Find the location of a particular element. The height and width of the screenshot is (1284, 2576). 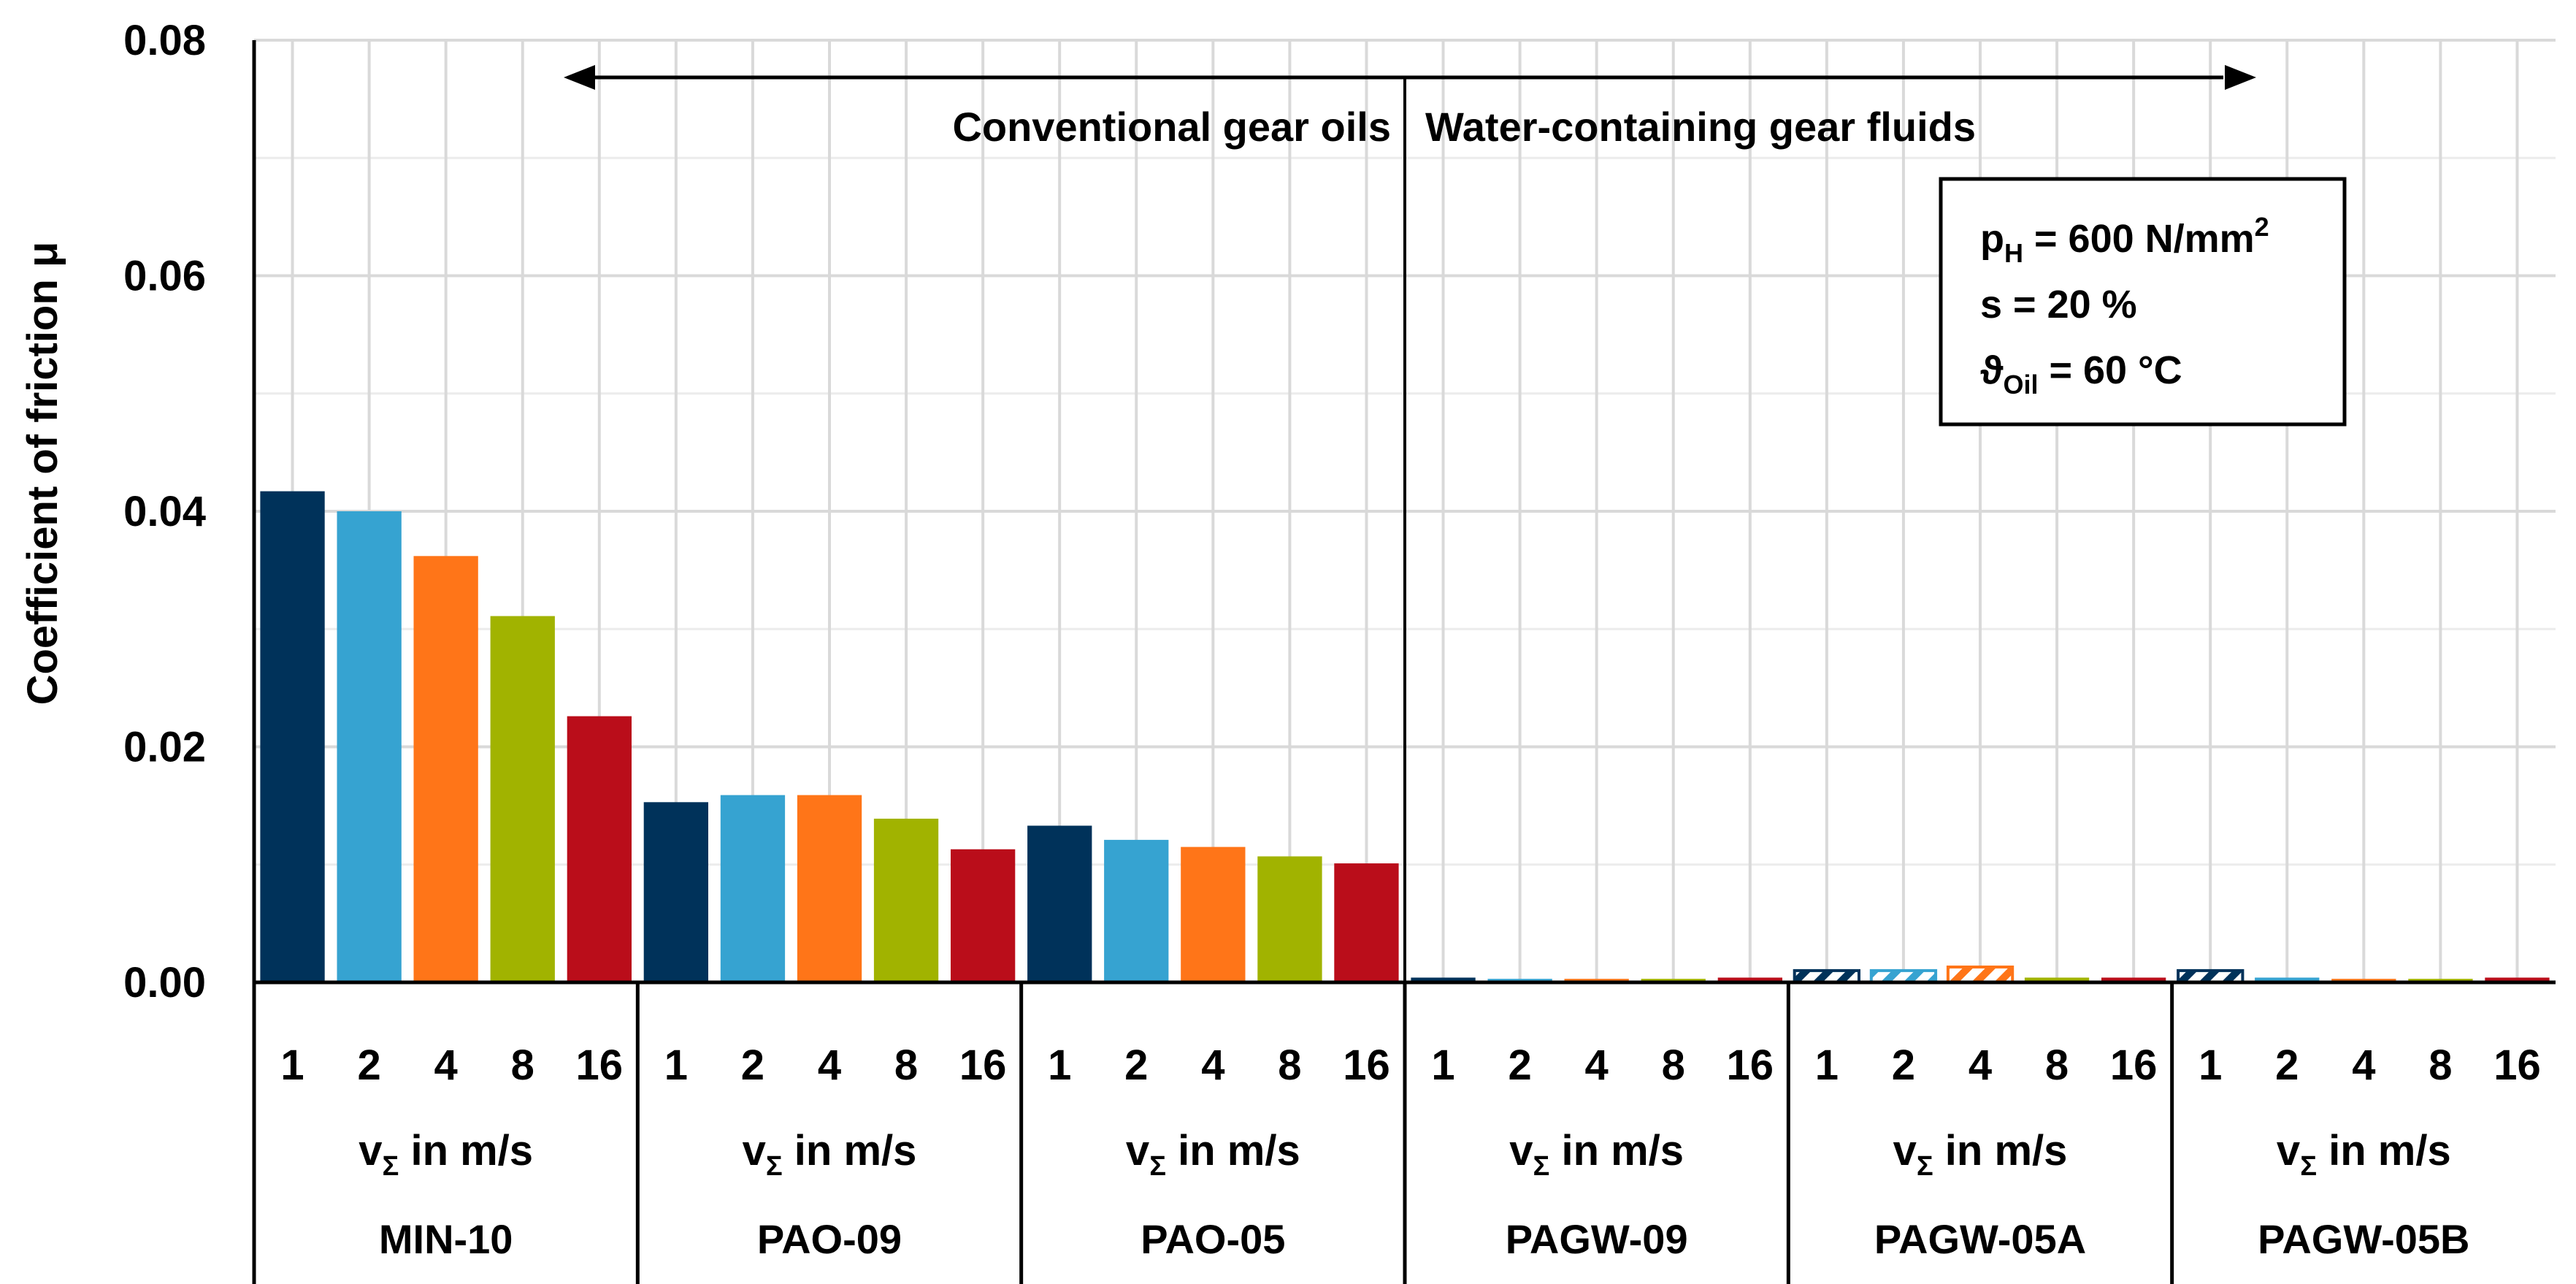

group-label-pagw-09: PAGW-09 is located at coordinates (1597, 1239).